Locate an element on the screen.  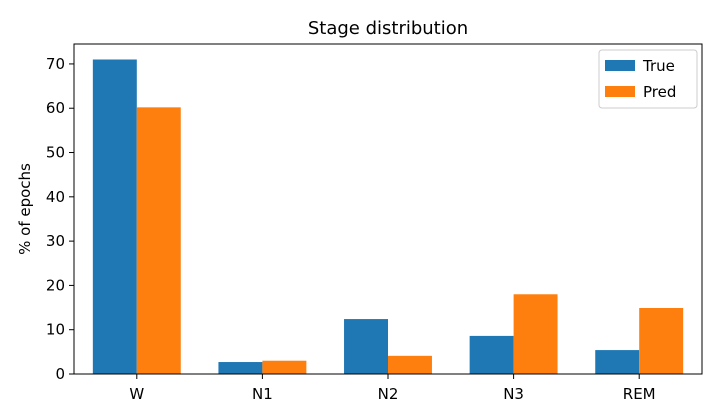
y-tick-label: 10 is located at coordinates (55, 330).